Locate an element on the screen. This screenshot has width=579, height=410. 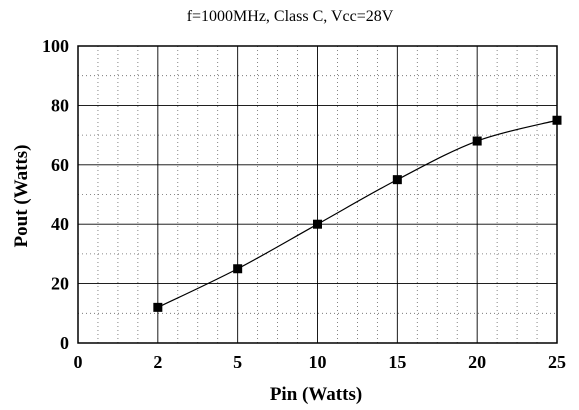
y-axis-ticks: 0 20 40 60 80 100 is located at coordinates (55, 194).